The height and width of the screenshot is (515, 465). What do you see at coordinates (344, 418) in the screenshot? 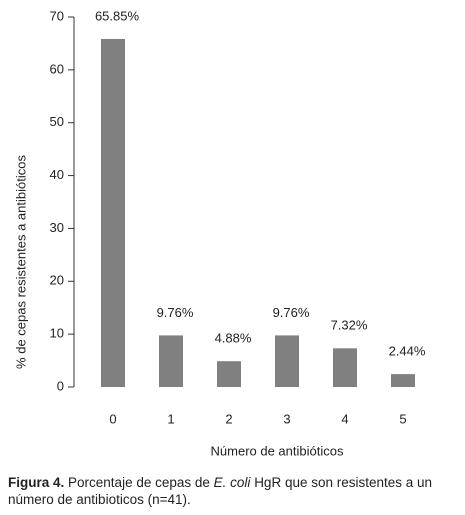
I see `x-tick-label: 4` at bounding box center [344, 418].